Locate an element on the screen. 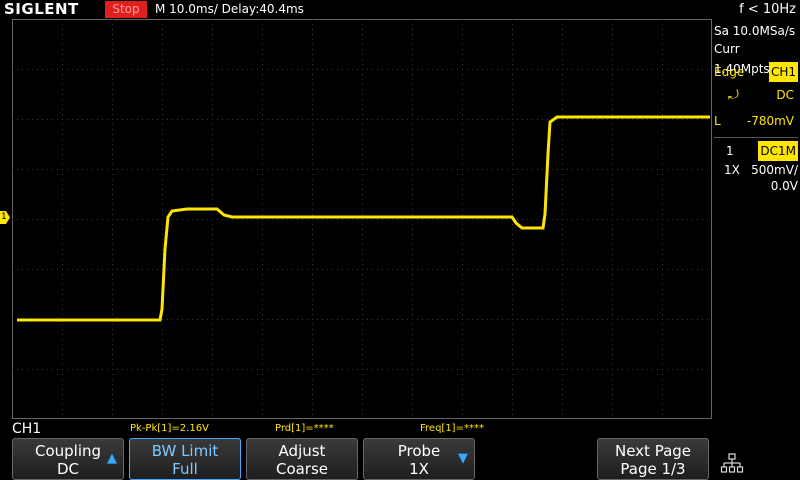 This screenshot has width=800, height=480. active-channel-label: CH1 is located at coordinates (27, 429).